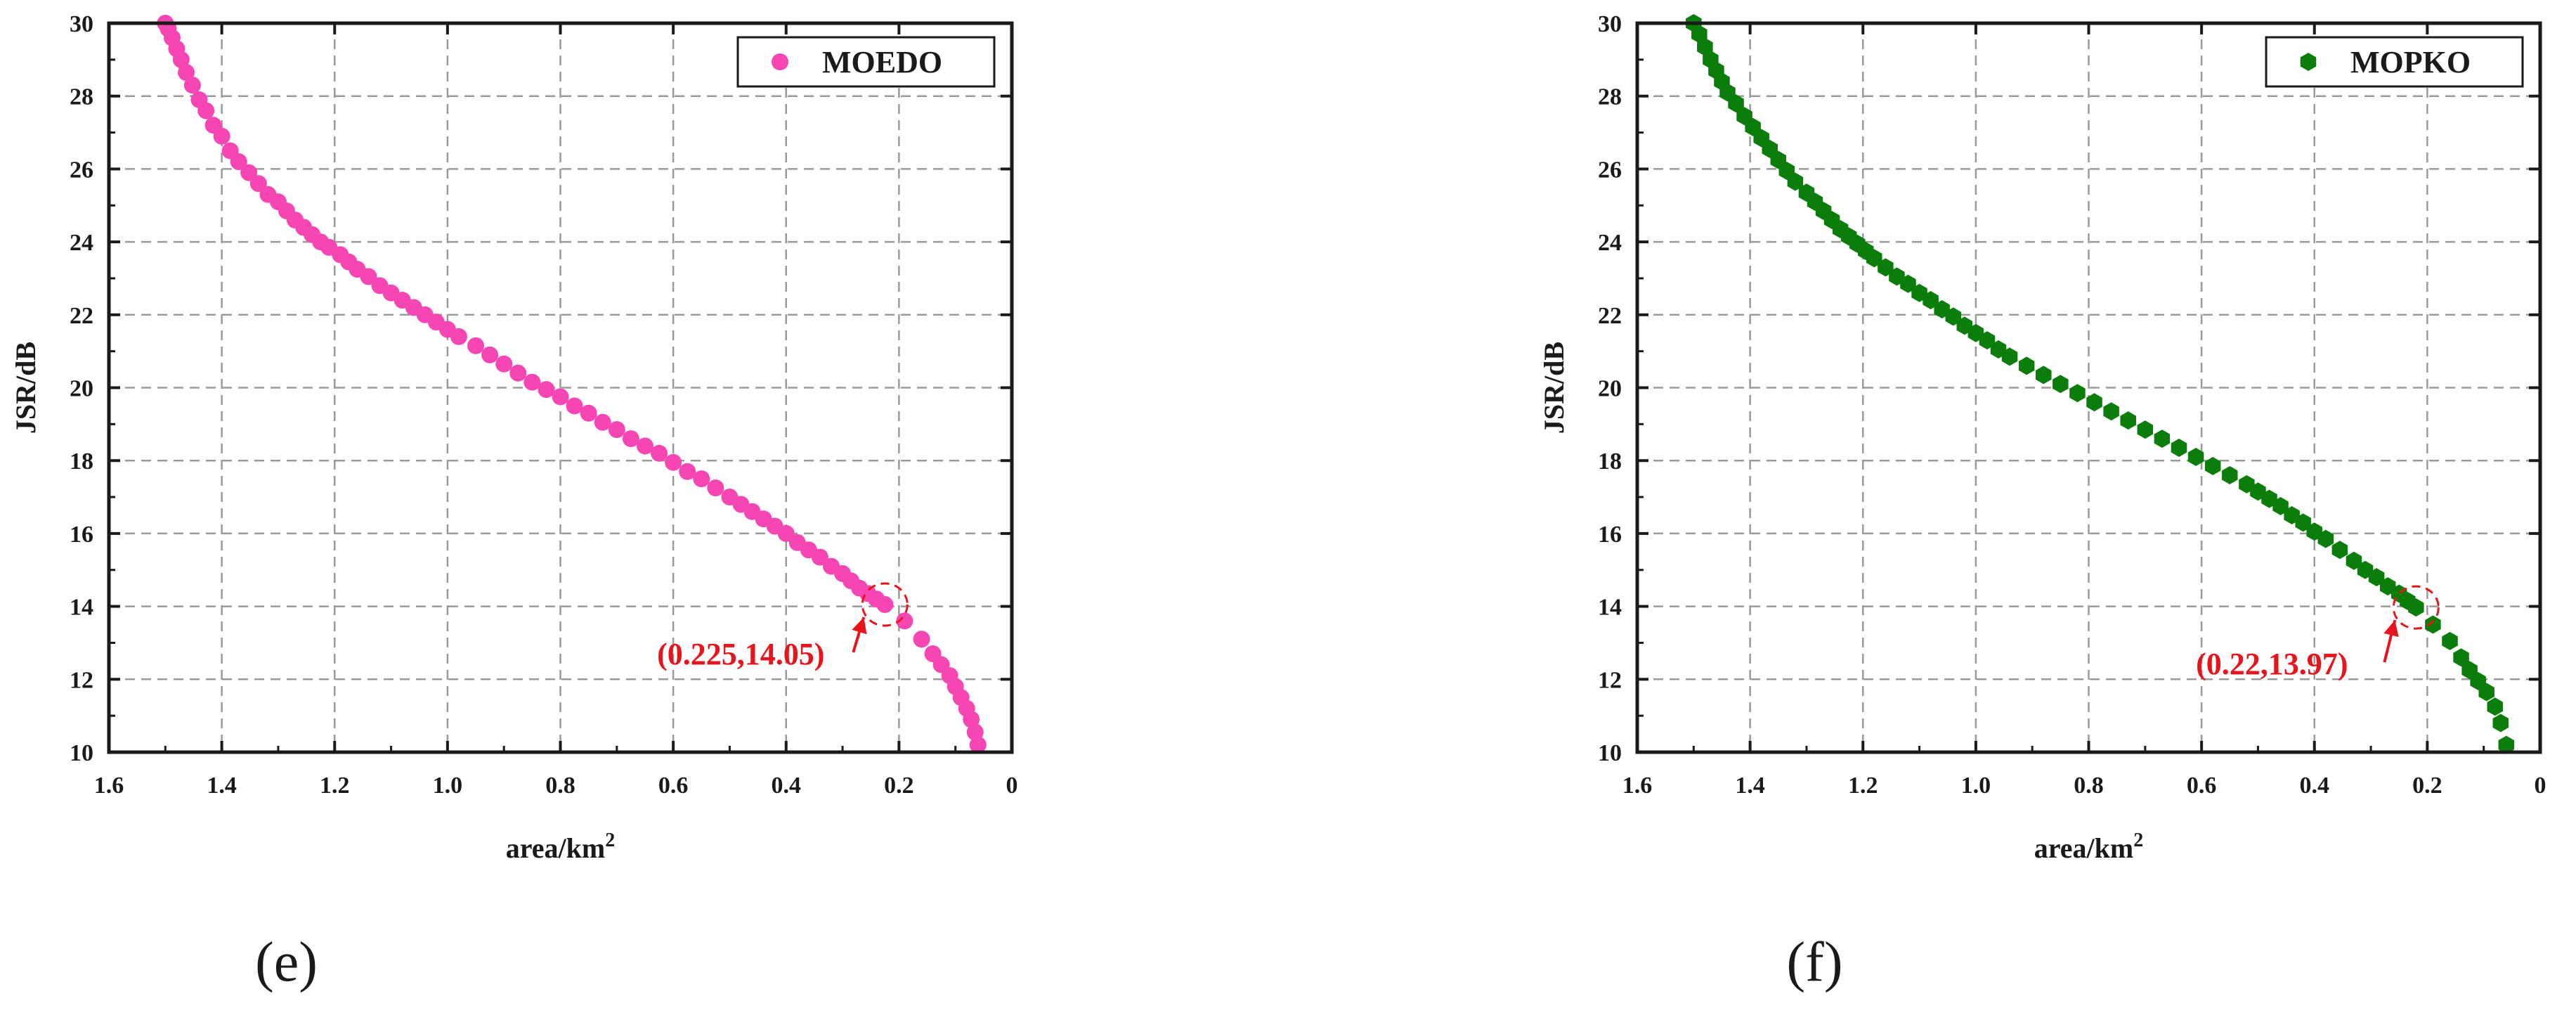  What do you see at coordinates (787, 786) in the screenshot?
I see `x-tick-label: 0.4` at bounding box center [787, 786].